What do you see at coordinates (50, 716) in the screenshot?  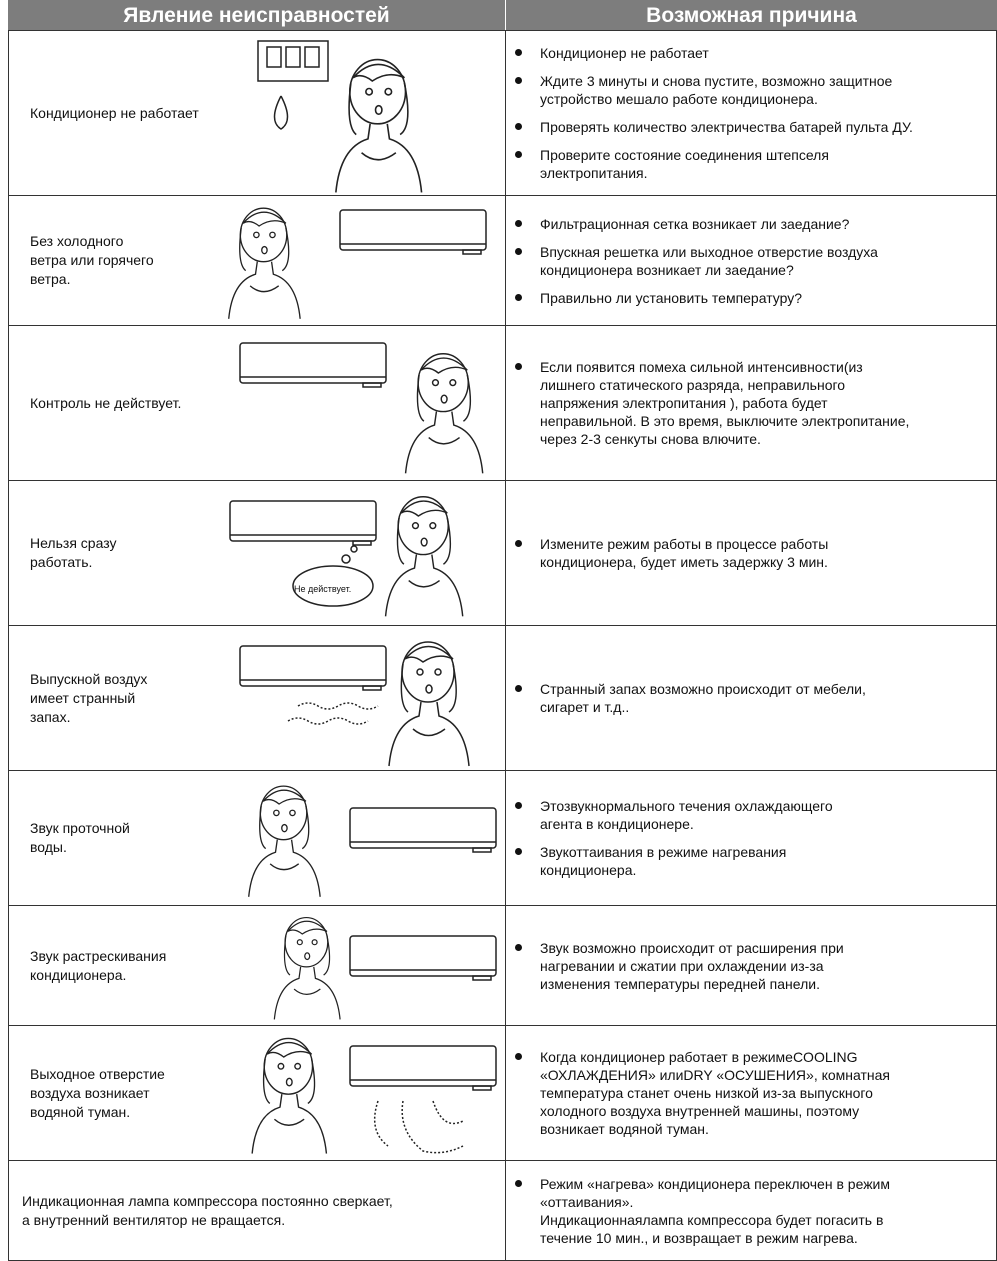 I see `symptom-line: запах.` at bounding box center [50, 716].